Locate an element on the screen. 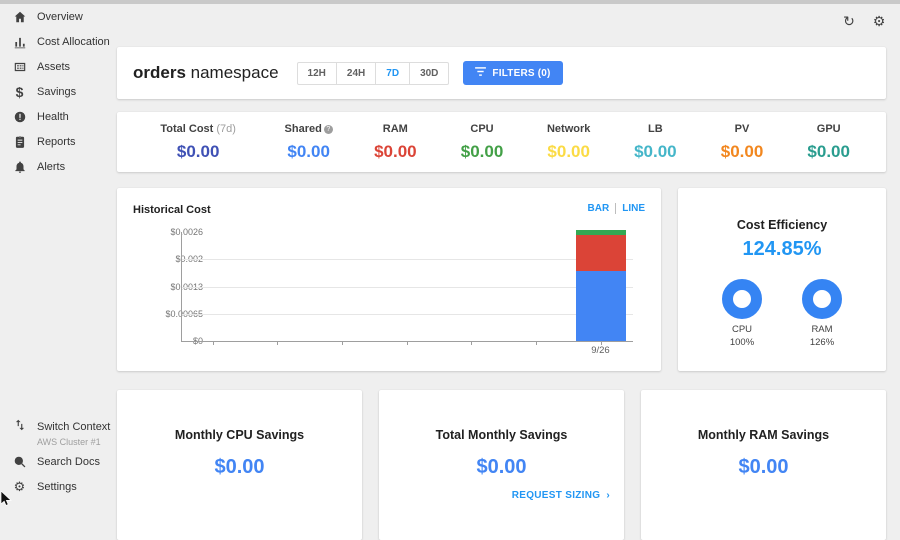 This screenshot has height=540, width=900. info-icon: ? is located at coordinates (328, 129).